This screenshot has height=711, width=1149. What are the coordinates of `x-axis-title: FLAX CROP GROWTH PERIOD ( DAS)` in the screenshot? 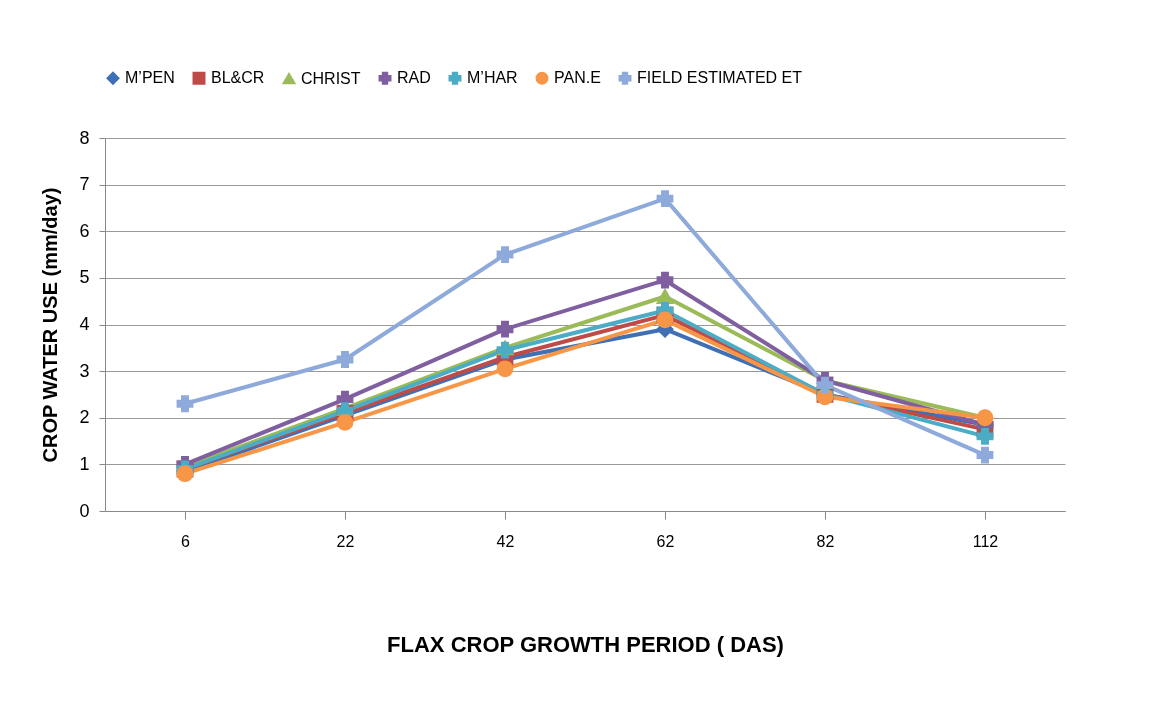 It's located at (585, 644).